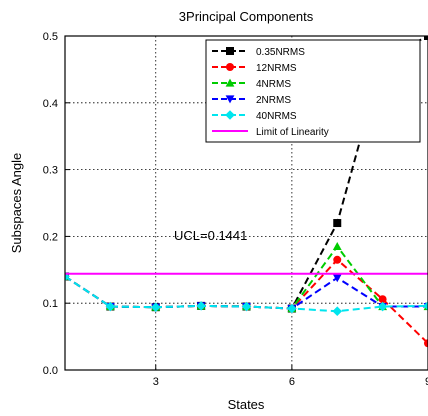 This screenshot has height=416, width=428. Describe the element at coordinates (246, 16) in the screenshot. I see `chart-title: 3Principal Components` at that location.